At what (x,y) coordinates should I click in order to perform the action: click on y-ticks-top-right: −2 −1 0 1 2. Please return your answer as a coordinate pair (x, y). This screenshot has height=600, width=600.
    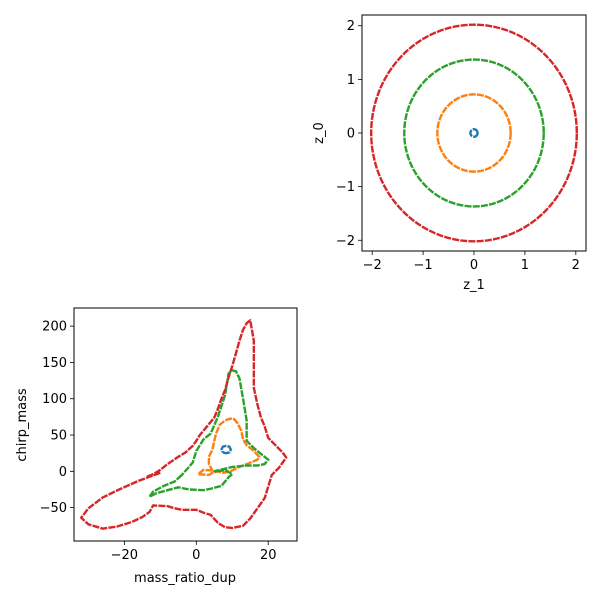
    Looking at the image, I should click on (349, 134).